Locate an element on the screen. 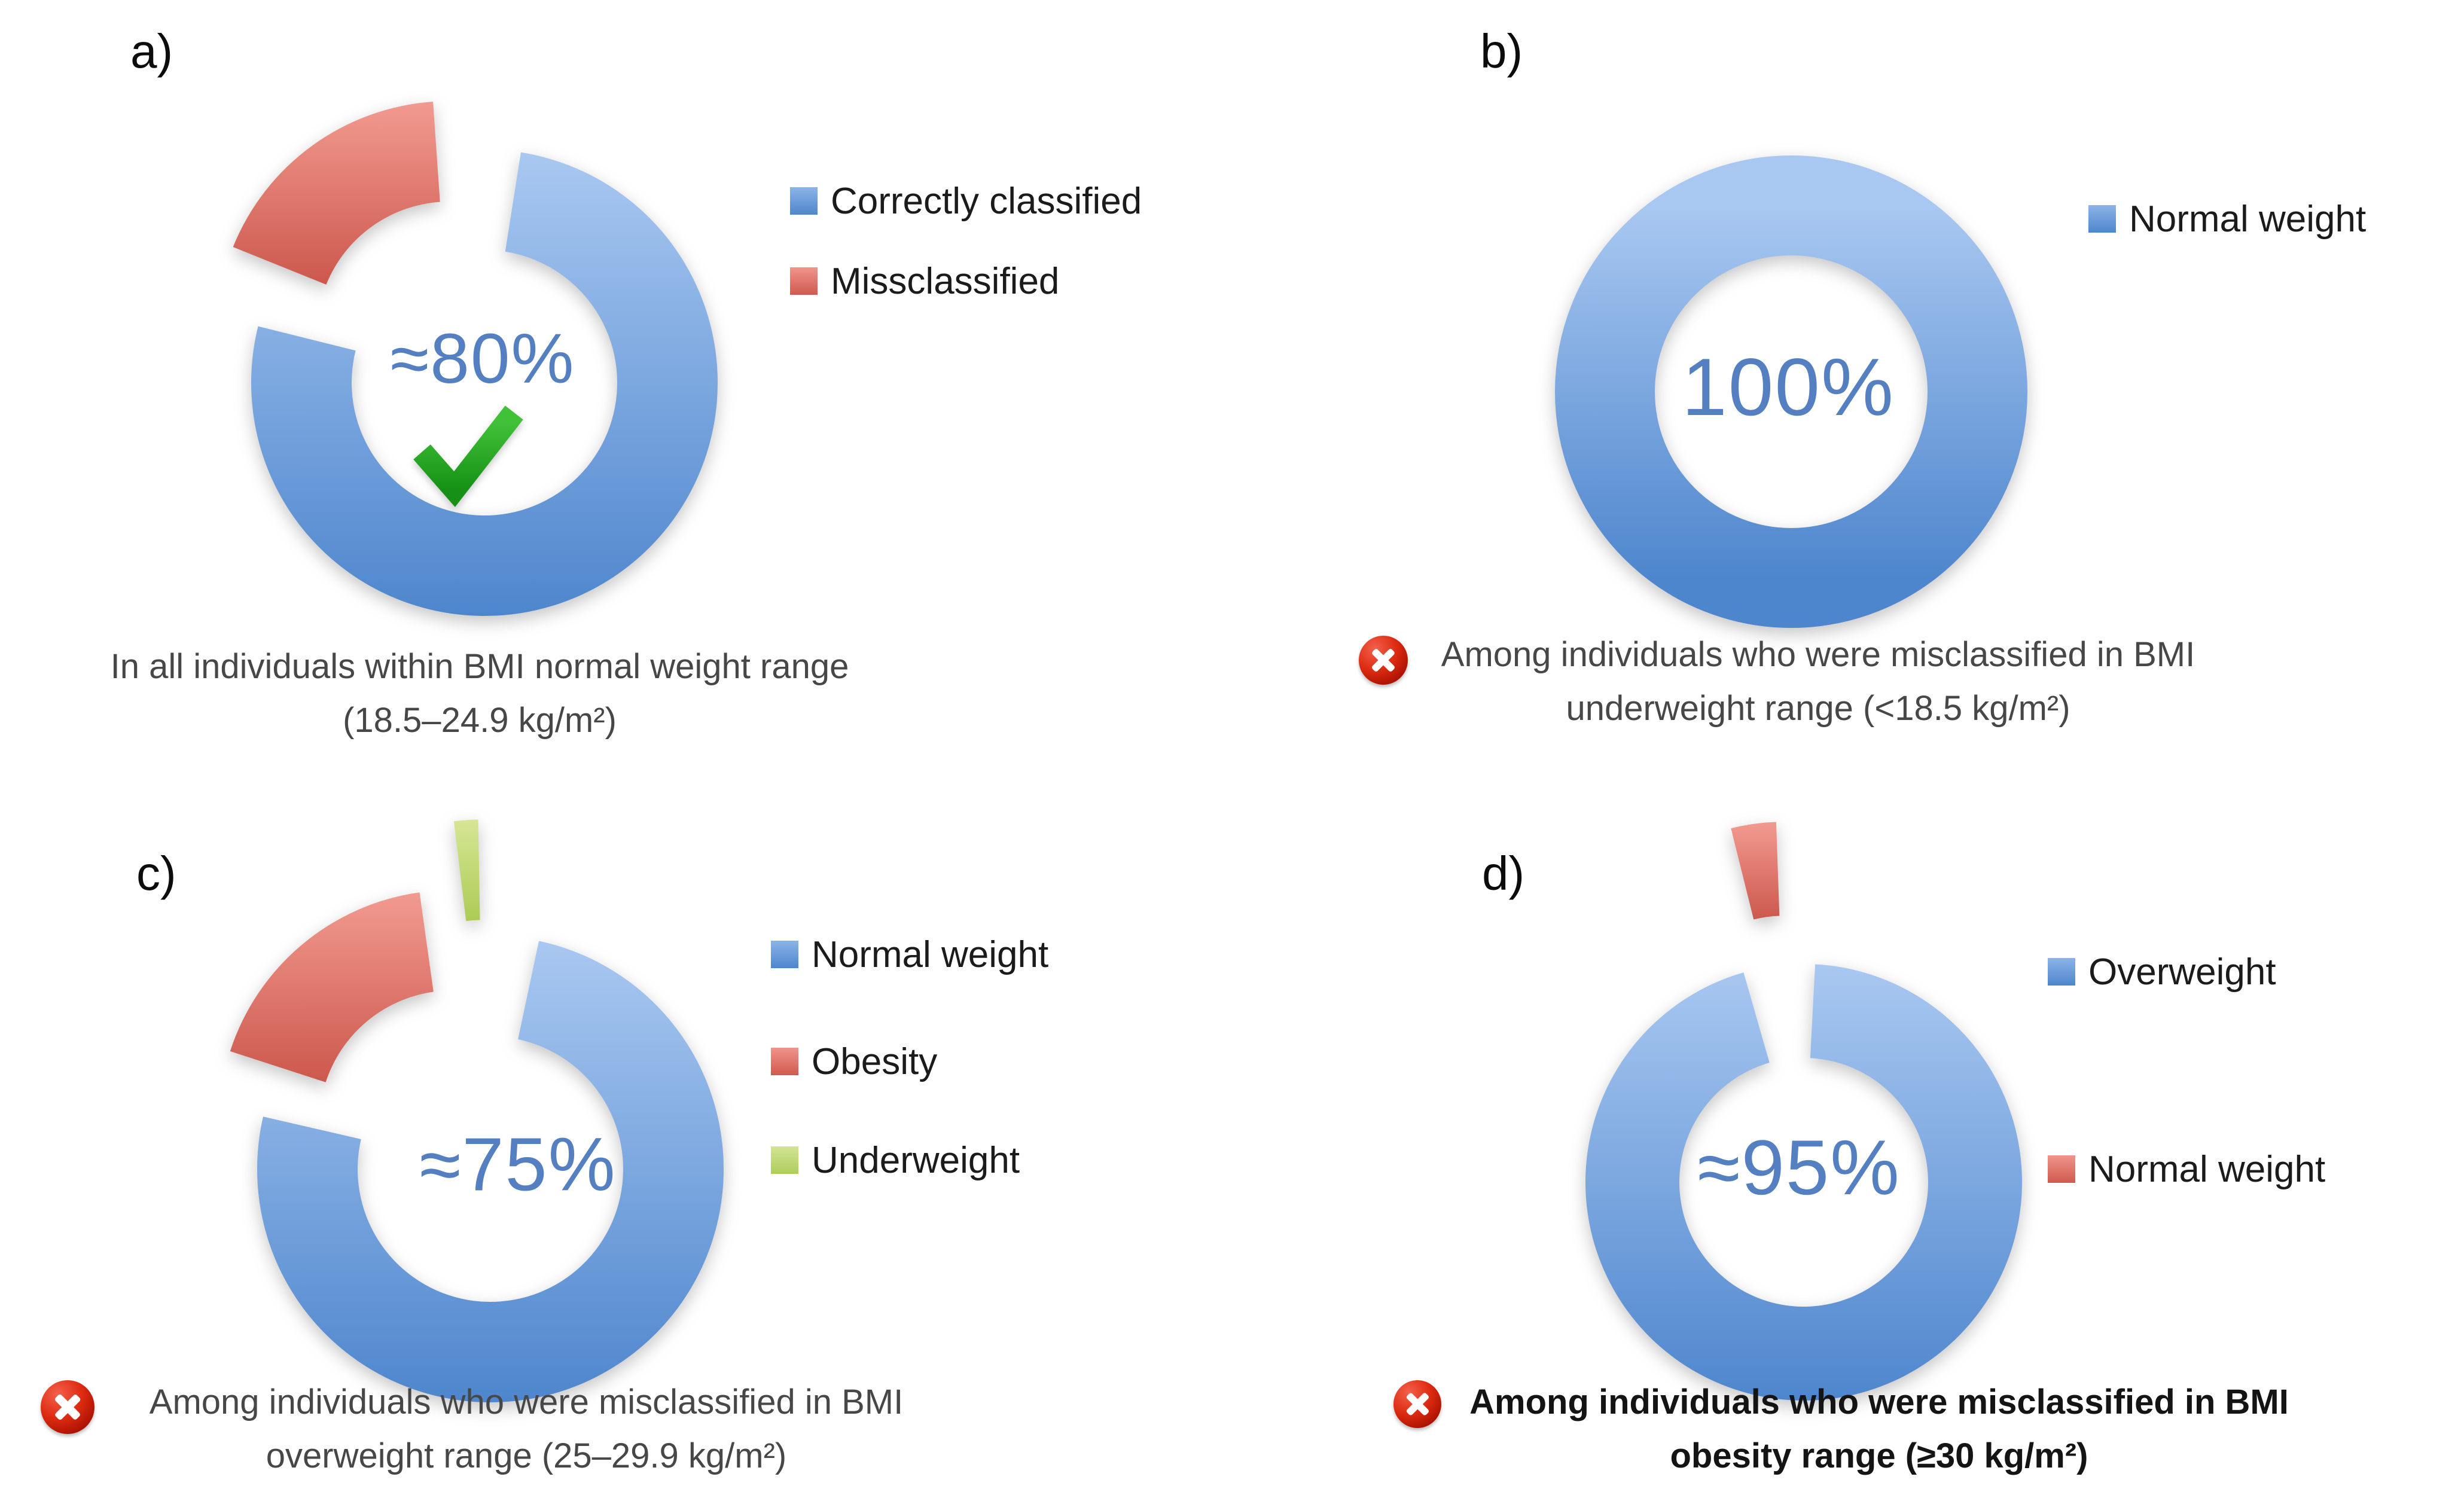  caption-line: (18.5–24.9 kg/m²) is located at coordinates (480, 720).